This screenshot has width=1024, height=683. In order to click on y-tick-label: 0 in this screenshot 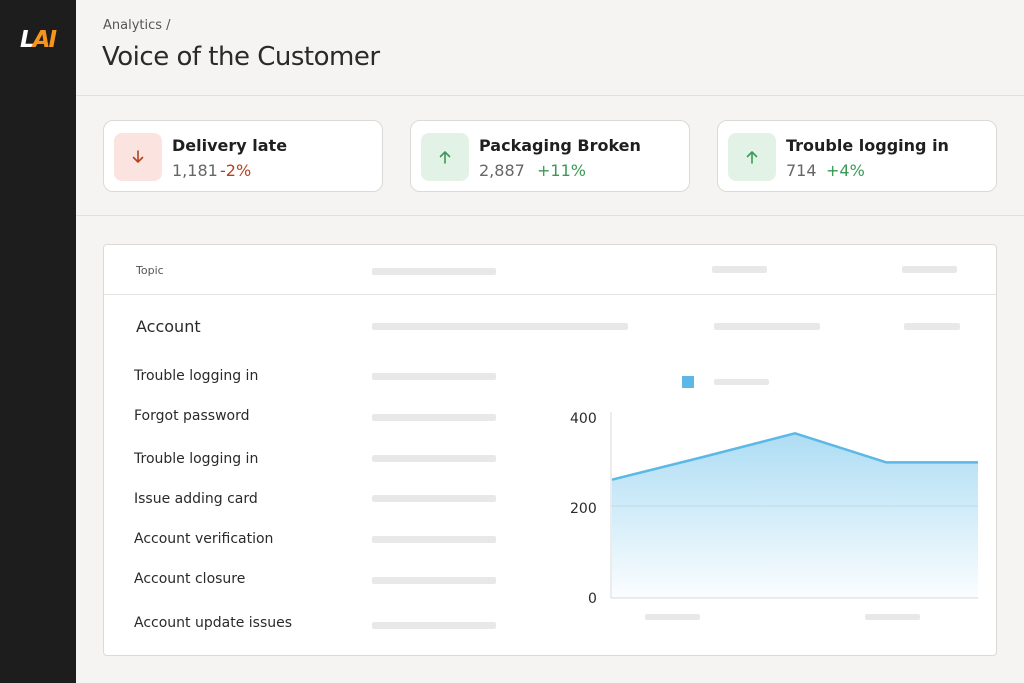, I will do `click(592, 599)`.